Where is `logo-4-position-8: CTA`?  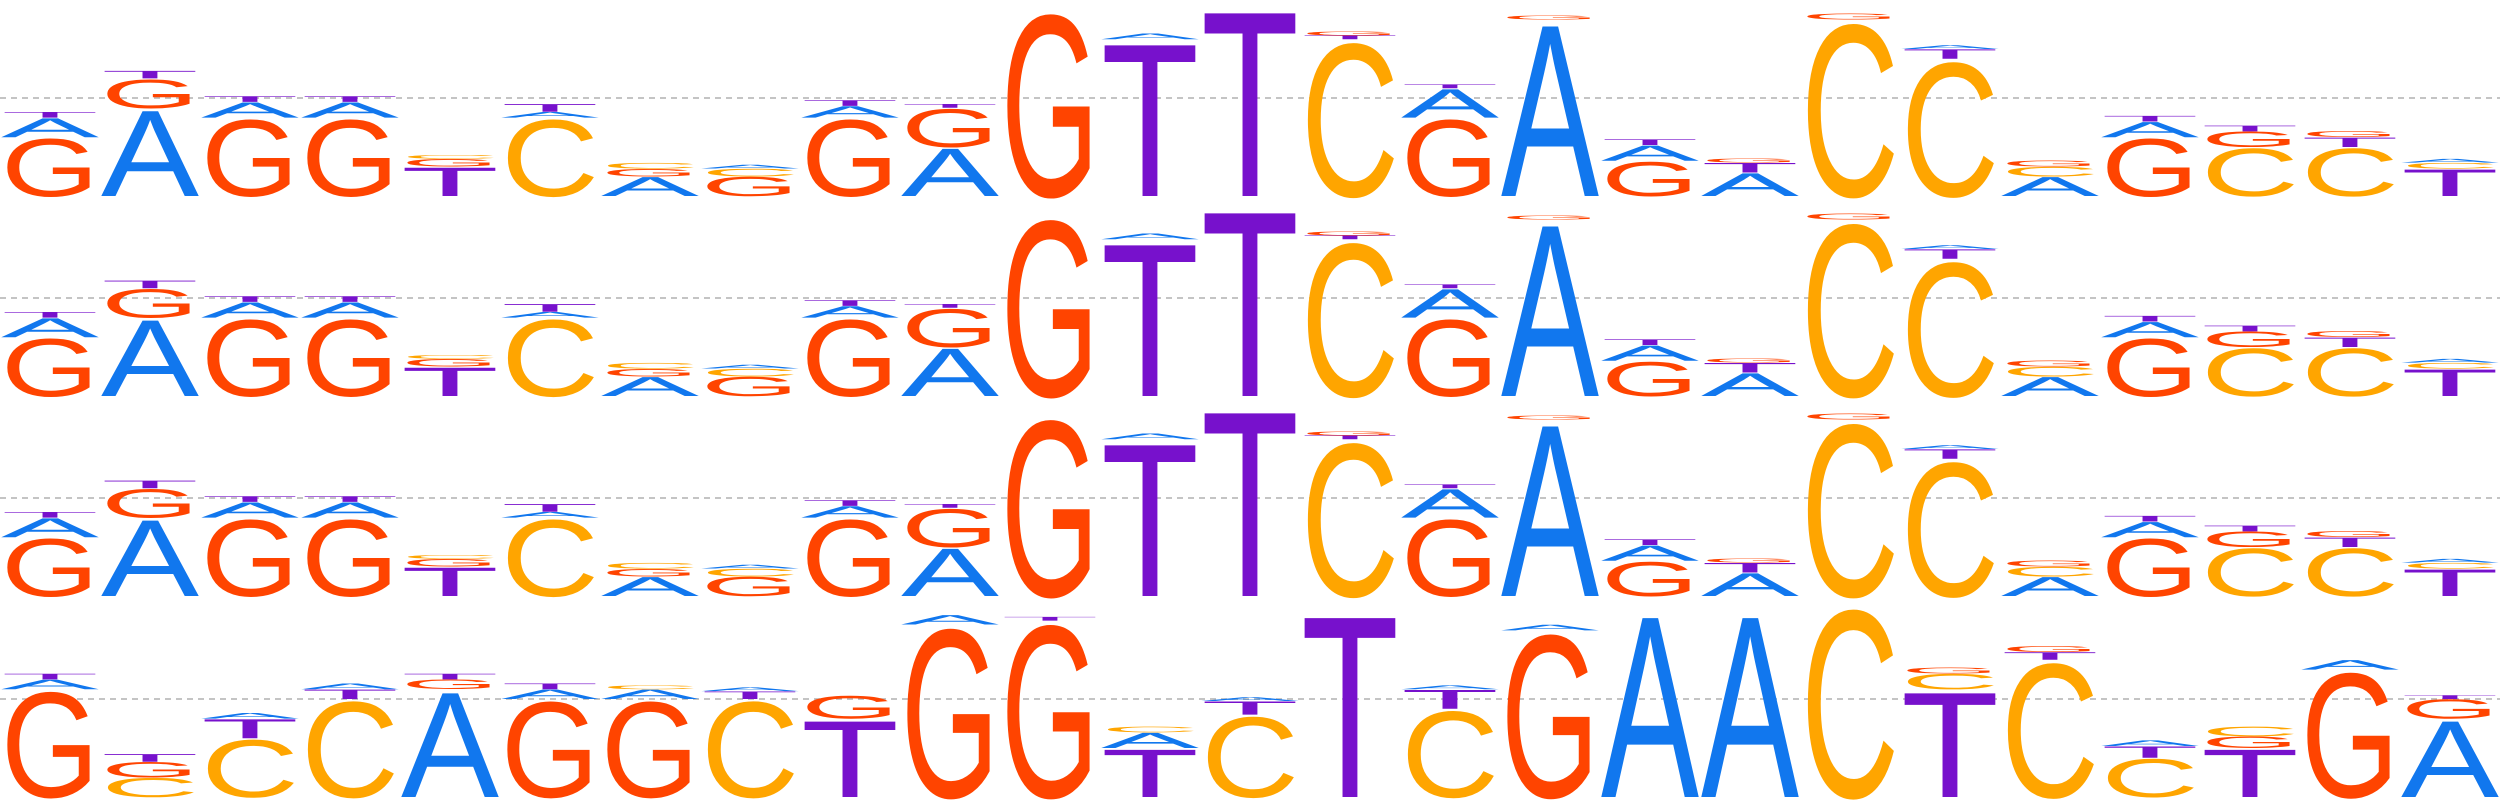
logo-4-position-8: CTA is located at coordinates (750, 736).